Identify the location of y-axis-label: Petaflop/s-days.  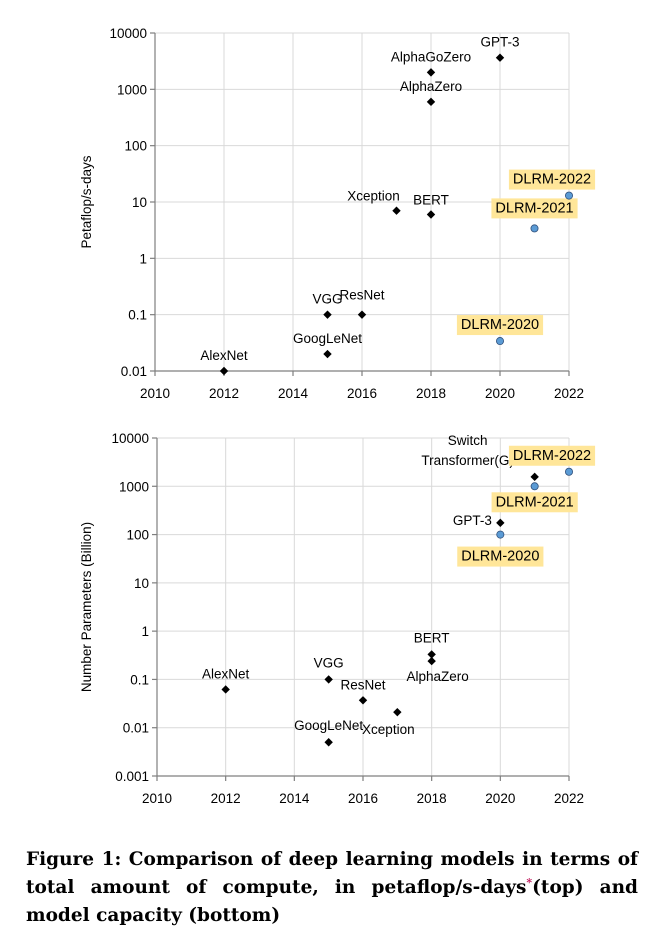
(86, 201).